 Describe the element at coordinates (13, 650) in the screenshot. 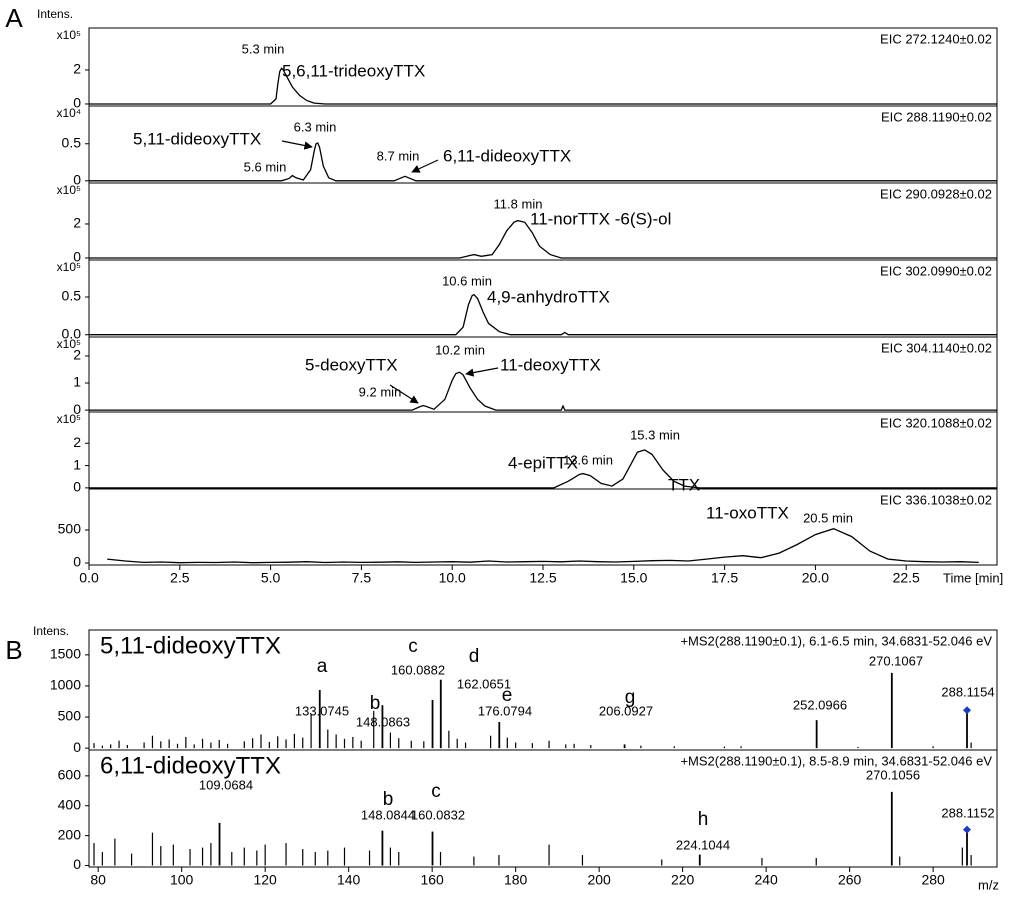

I see `panel-label: B` at that location.